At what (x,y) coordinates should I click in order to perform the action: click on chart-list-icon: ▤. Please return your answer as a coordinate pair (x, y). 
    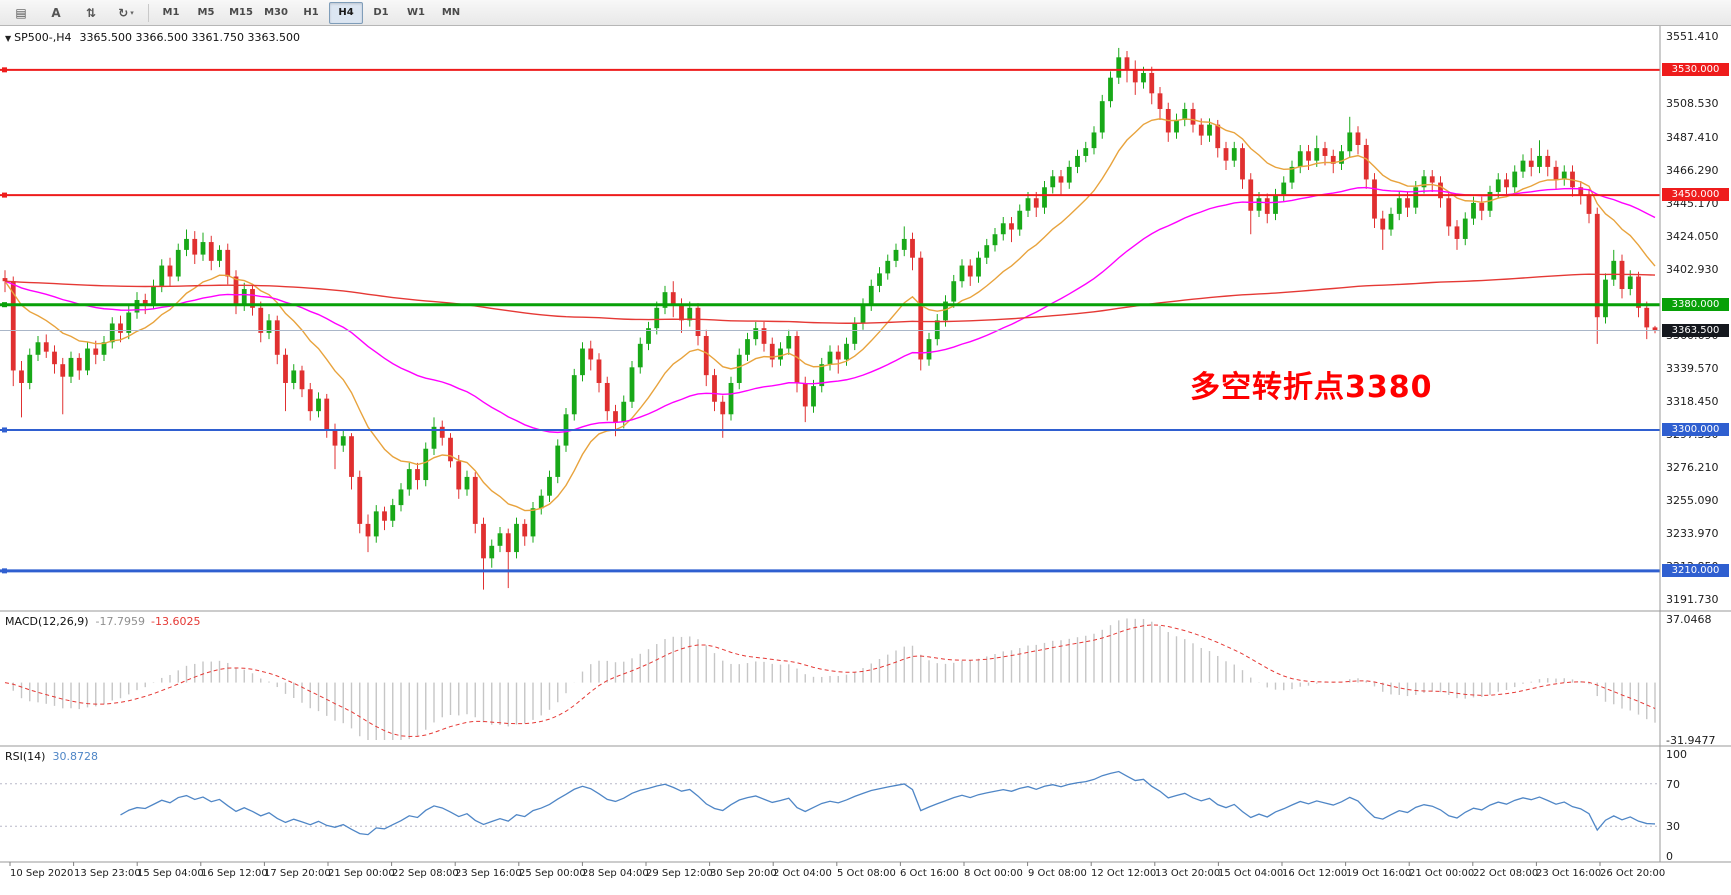
    Looking at the image, I should click on (21, 12).